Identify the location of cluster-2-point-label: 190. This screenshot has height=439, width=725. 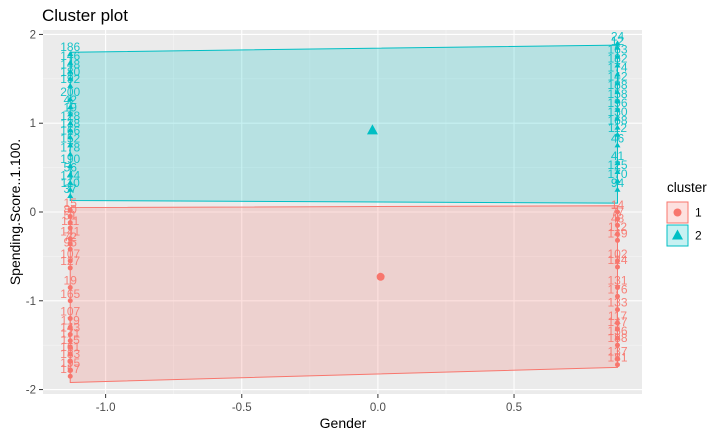
(70, 159).